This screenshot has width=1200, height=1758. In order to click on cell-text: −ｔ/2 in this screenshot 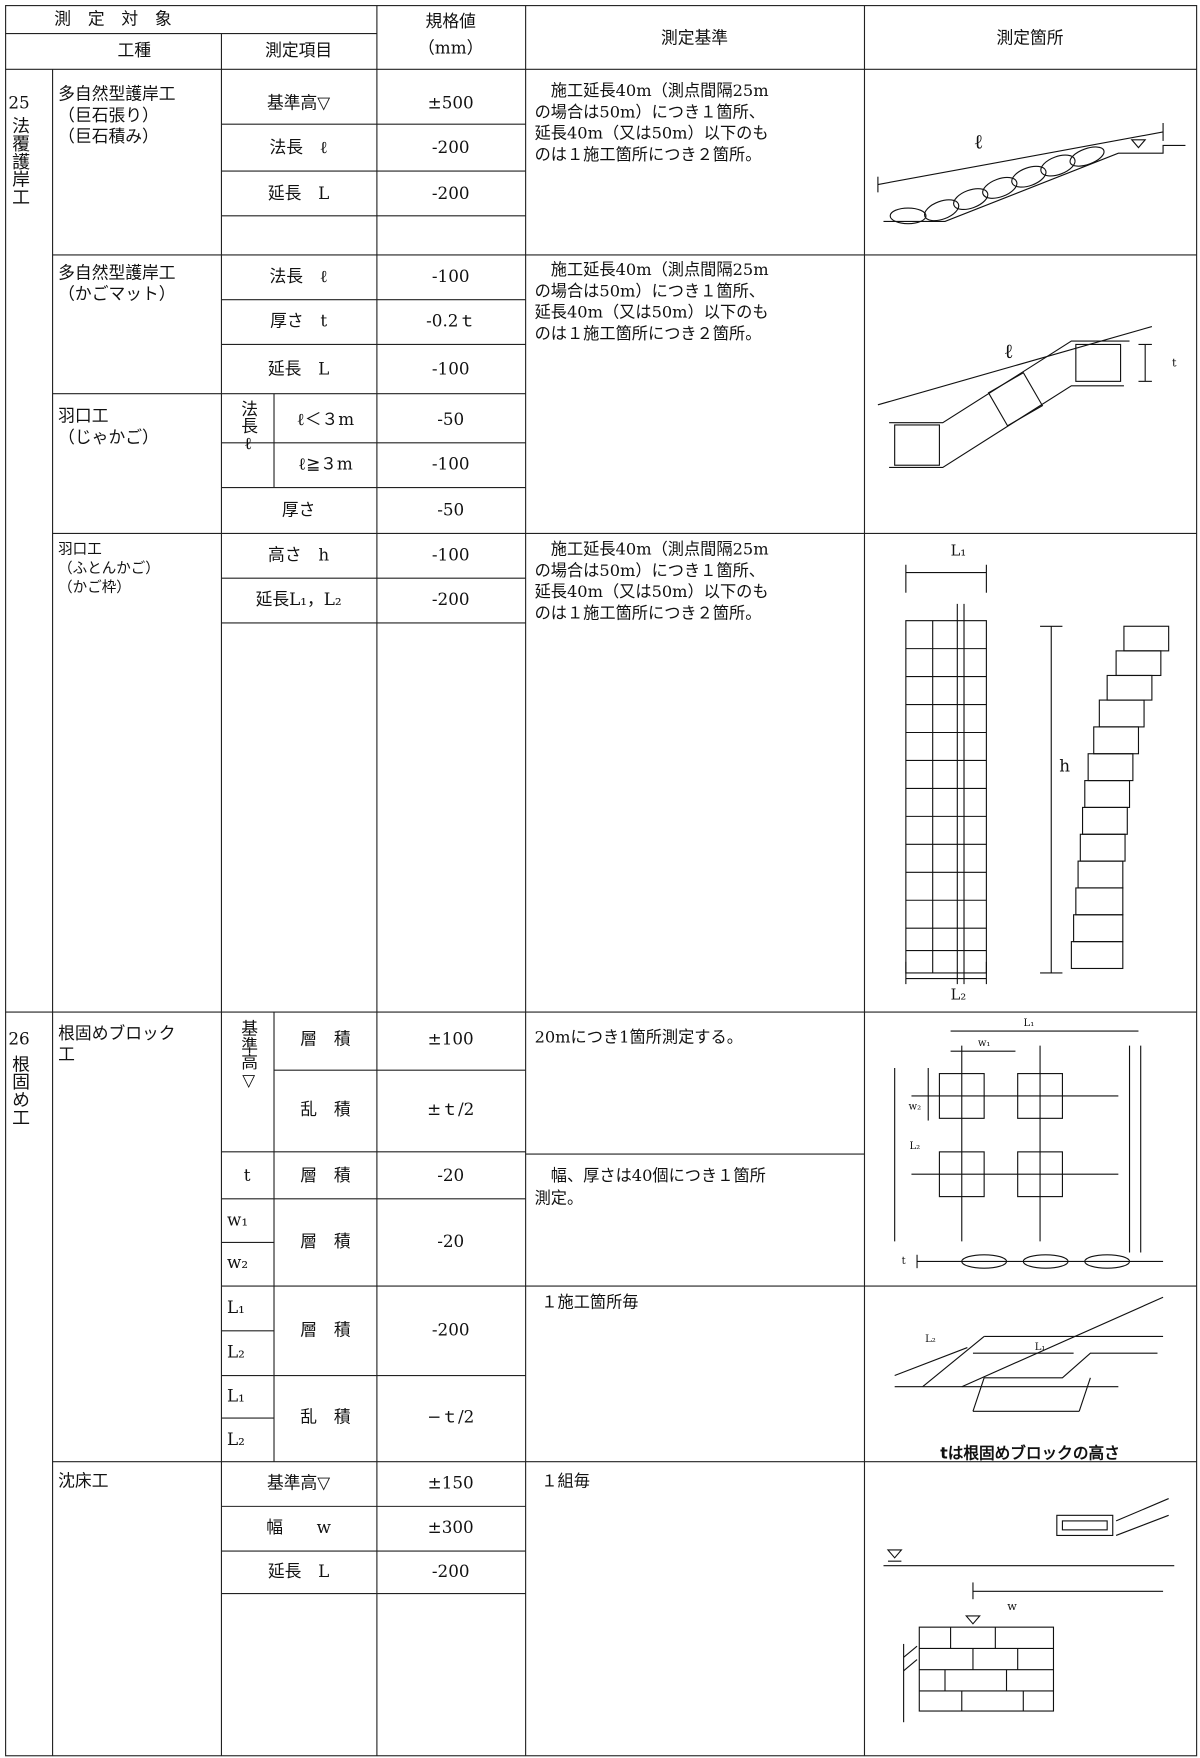, I will do `click(450, 1417)`.